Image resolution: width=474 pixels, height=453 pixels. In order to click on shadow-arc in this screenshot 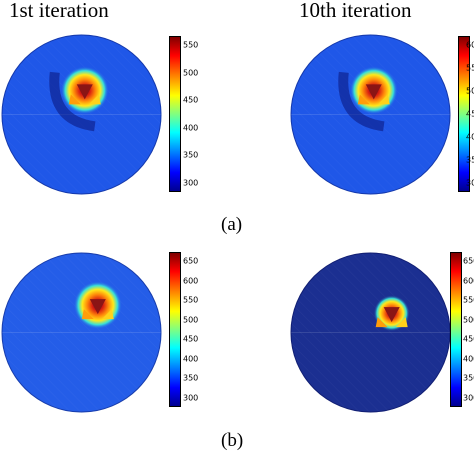, I will do `click(72, 101)`.